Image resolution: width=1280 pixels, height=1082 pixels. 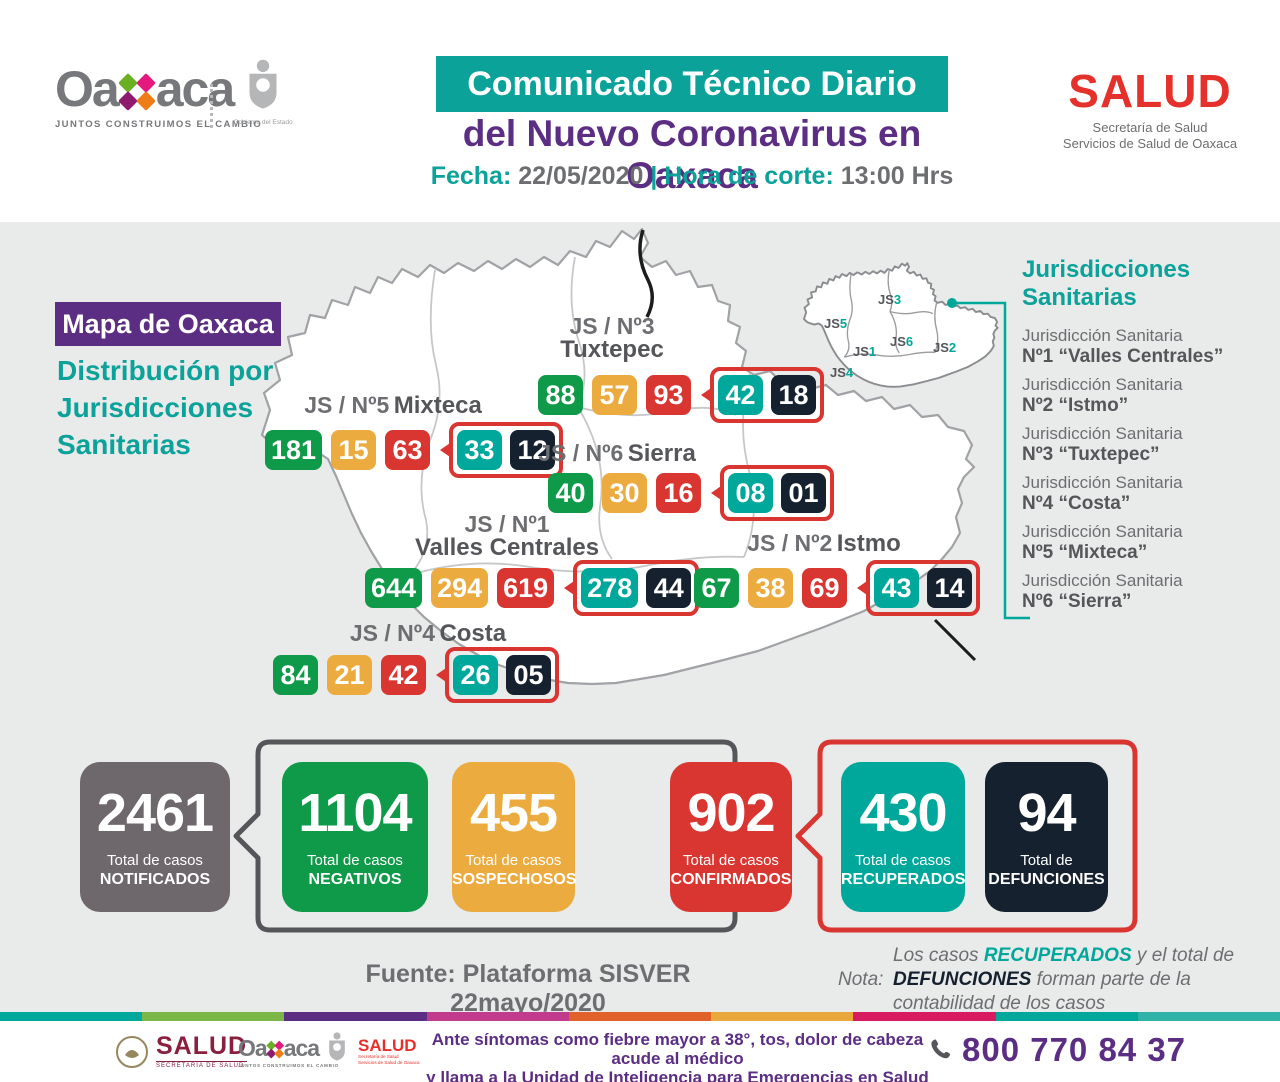 I want to click on state-crest: Gobierno del Estado, so click(x=263, y=92).